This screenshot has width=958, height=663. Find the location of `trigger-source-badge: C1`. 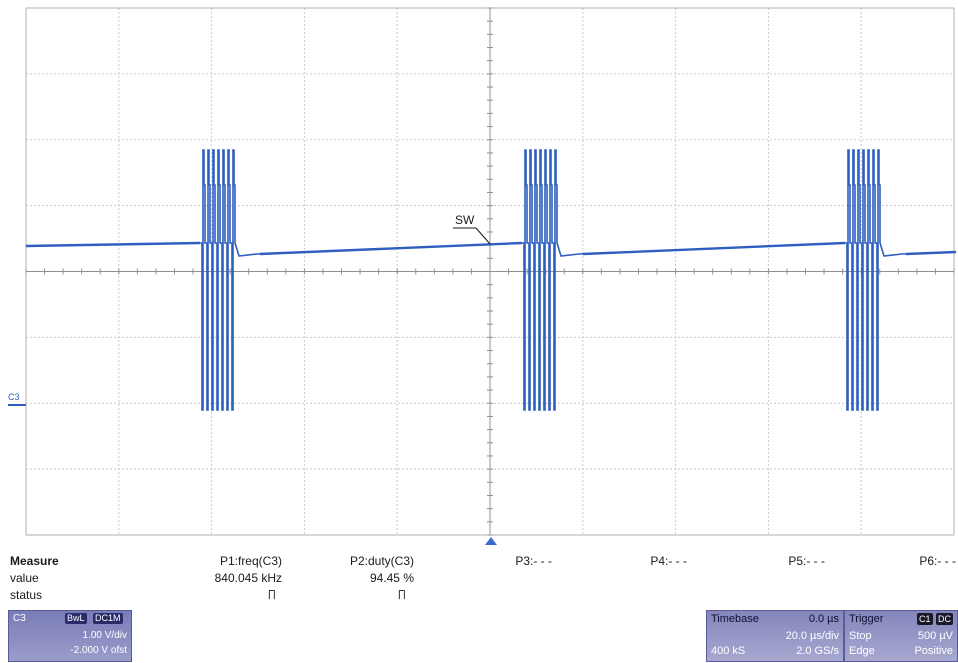

trigger-source-badge: C1 is located at coordinates (925, 619).